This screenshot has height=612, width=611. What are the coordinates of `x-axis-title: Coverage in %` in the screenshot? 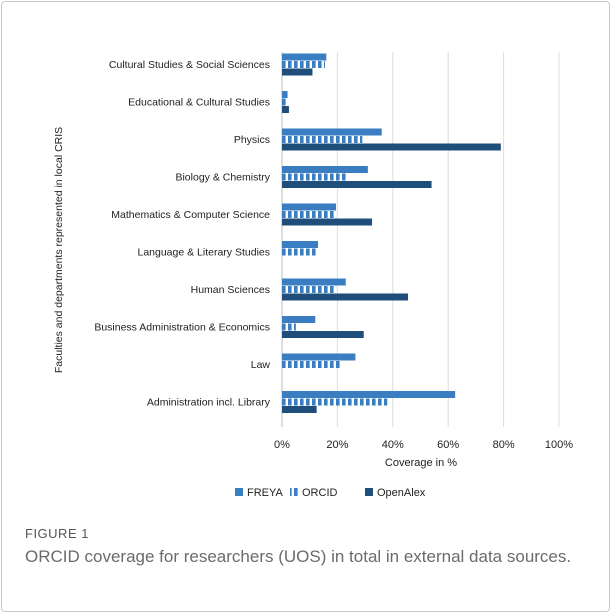 It's located at (421, 463).